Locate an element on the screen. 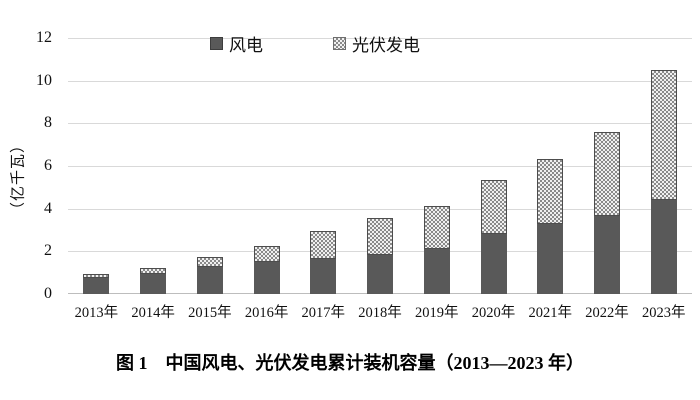  bar-2021年 is located at coordinates (550, 226).